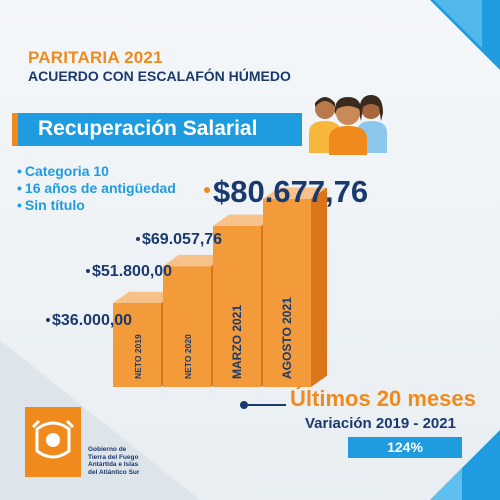  I want to click on footer-headline: Últimos 20 meses, so click(383, 398).